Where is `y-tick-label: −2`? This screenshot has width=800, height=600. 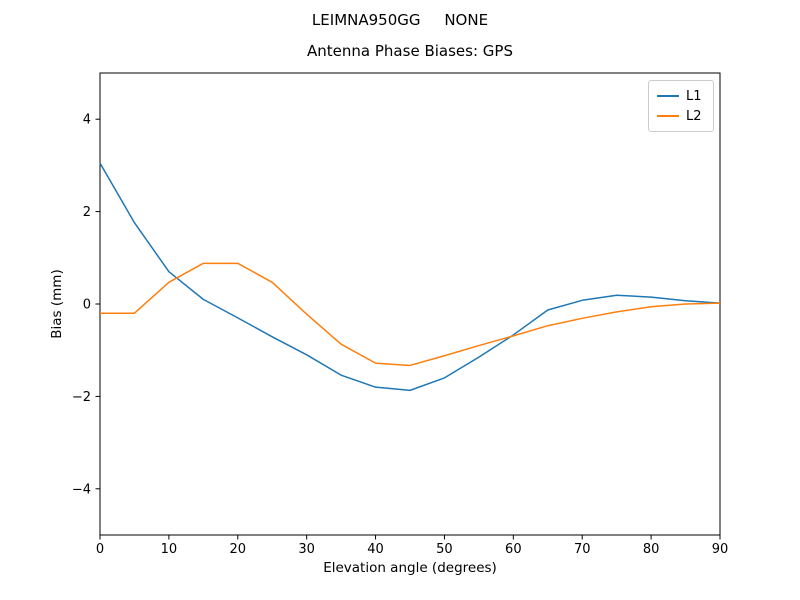 y-tick-label: −2 is located at coordinates (81, 397).